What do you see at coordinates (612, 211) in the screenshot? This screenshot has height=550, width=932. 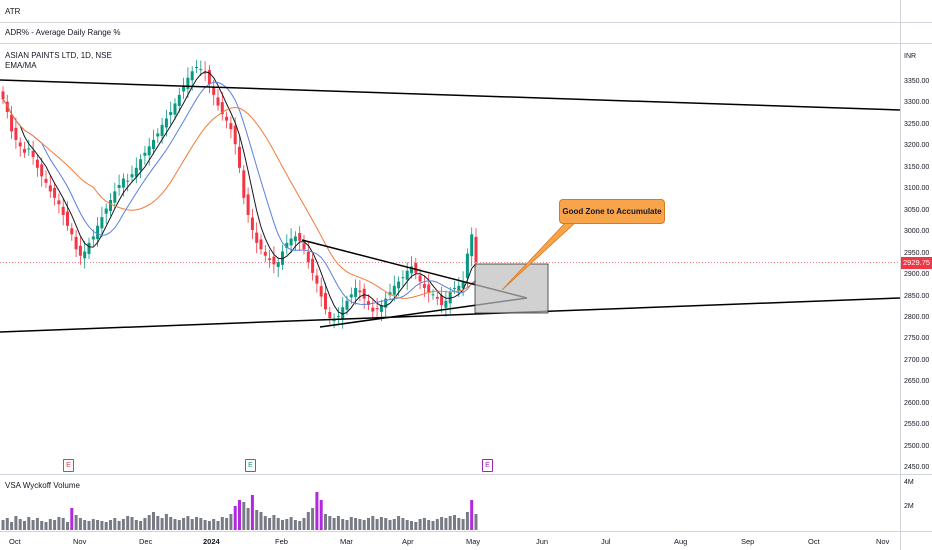 I see `annotation-callout: Good Zone to Accumulate` at bounding box center [612, 211].